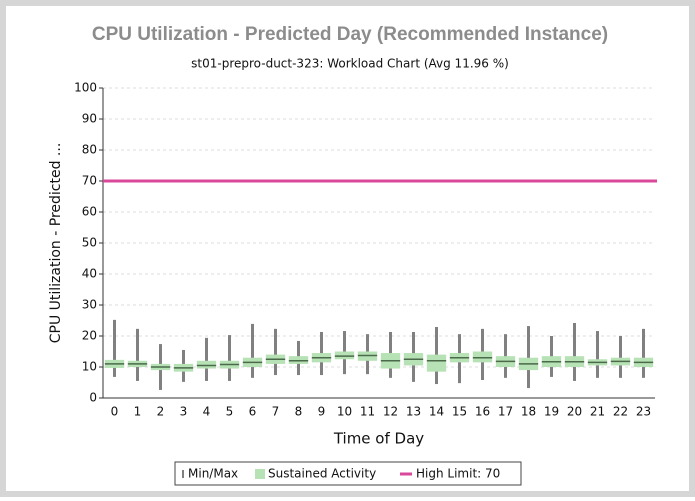  What do you see at coordinates (436, 412) in the screenshot?
I see `x-tick-label: 14` at bounding box center [436, 412].